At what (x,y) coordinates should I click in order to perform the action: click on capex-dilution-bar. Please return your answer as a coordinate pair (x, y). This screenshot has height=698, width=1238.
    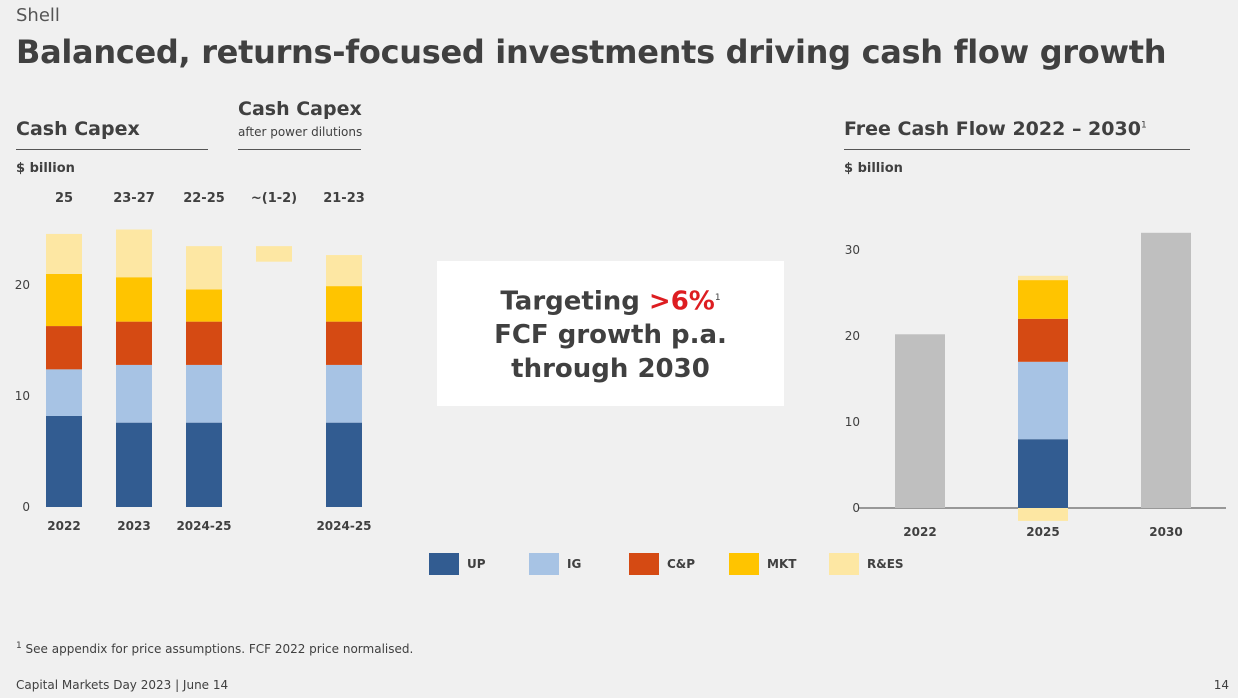
    Looking at the image, I should click on (274, 254).